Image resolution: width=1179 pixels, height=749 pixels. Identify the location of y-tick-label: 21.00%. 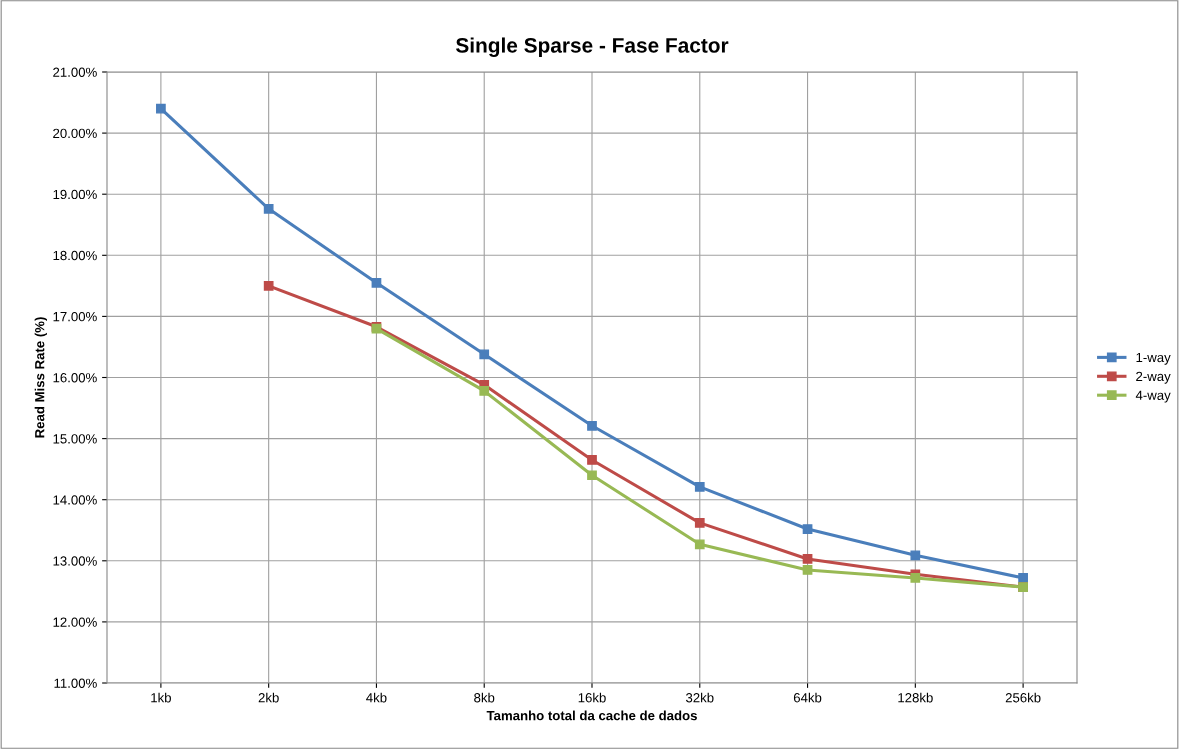
(75, 72).